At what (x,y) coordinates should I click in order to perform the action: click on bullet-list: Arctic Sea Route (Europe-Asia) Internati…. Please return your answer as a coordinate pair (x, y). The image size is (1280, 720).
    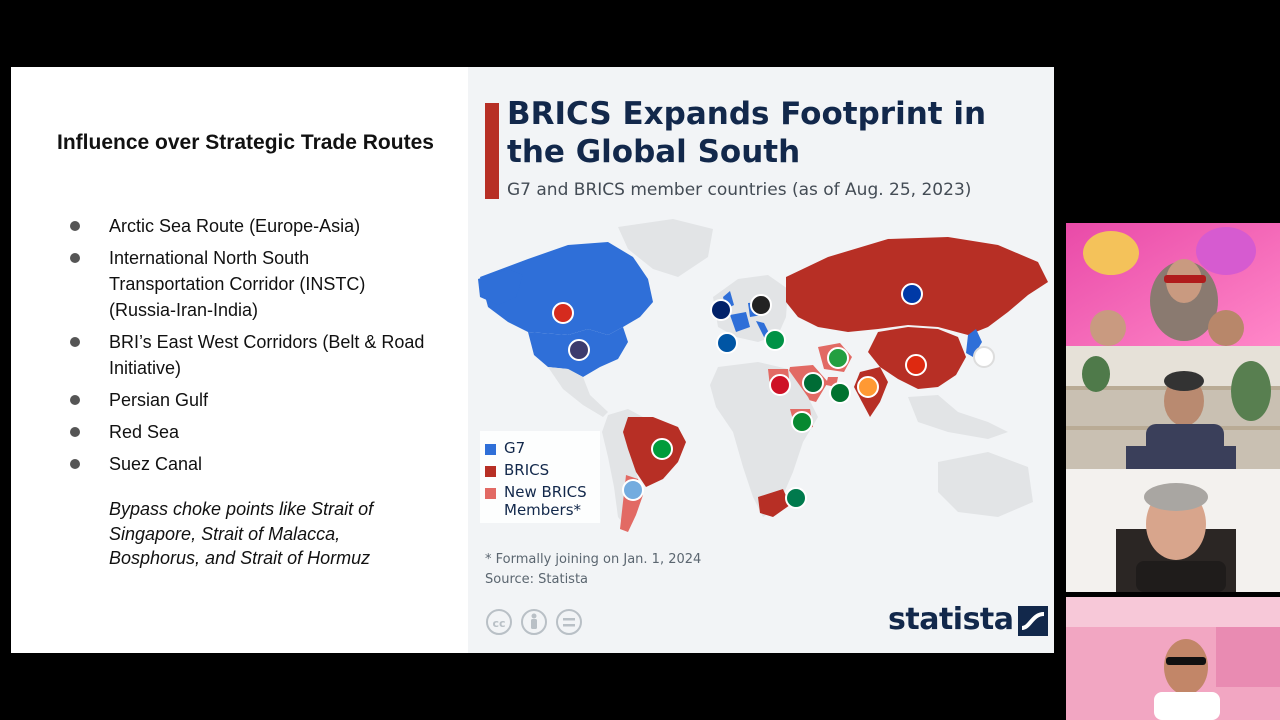
    Looking at the image, I should click on (247, 348).